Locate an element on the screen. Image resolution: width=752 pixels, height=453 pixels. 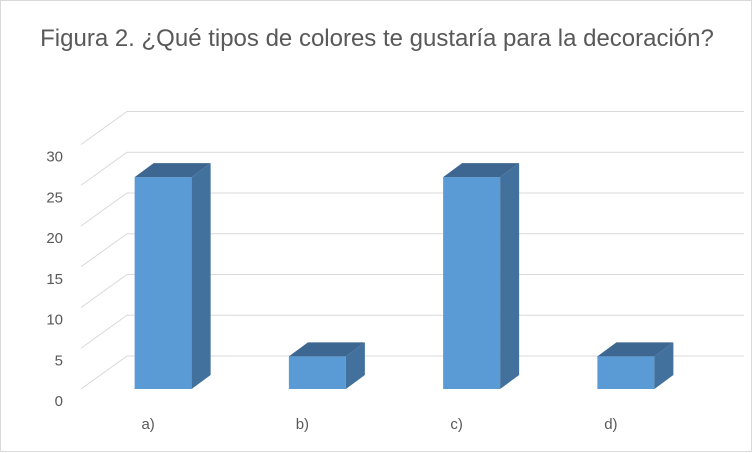
y-tick-label: 30 is located at coordinates (54, 157).